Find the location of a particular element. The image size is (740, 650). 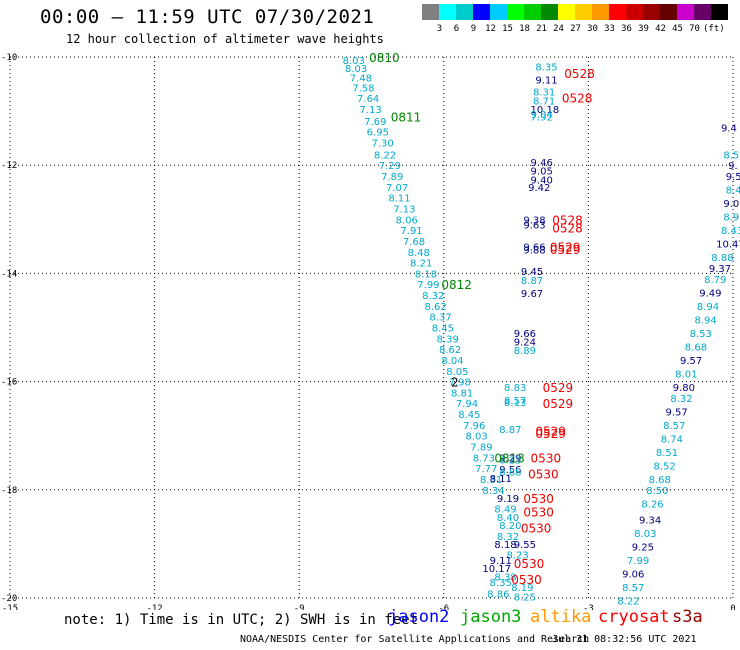

pass-time-label: 0813 is located at coordinates (509, 458).